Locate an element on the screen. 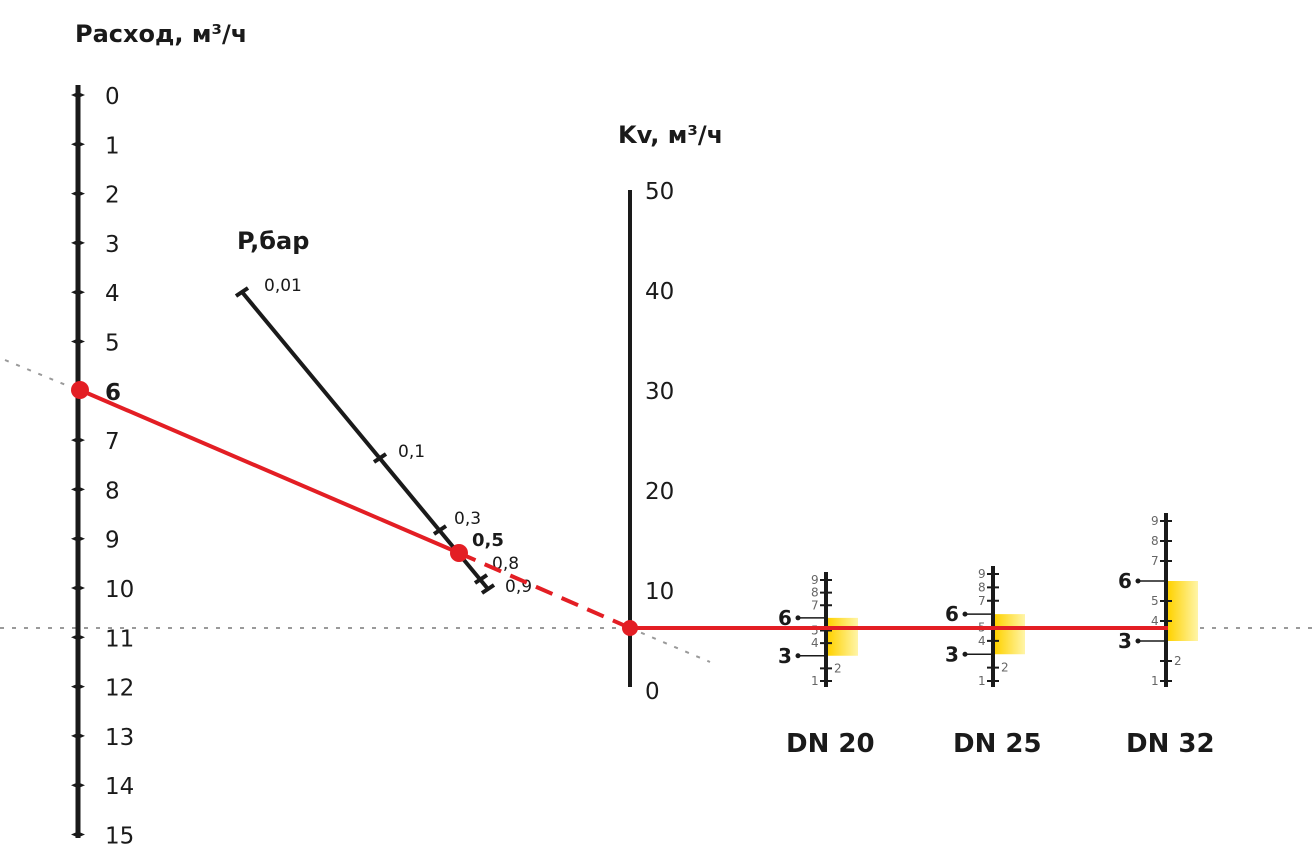 This screenshot has height=848, width=1314. flow-axis-title: Расход, м³/ч is located at coordinates (161, 34).